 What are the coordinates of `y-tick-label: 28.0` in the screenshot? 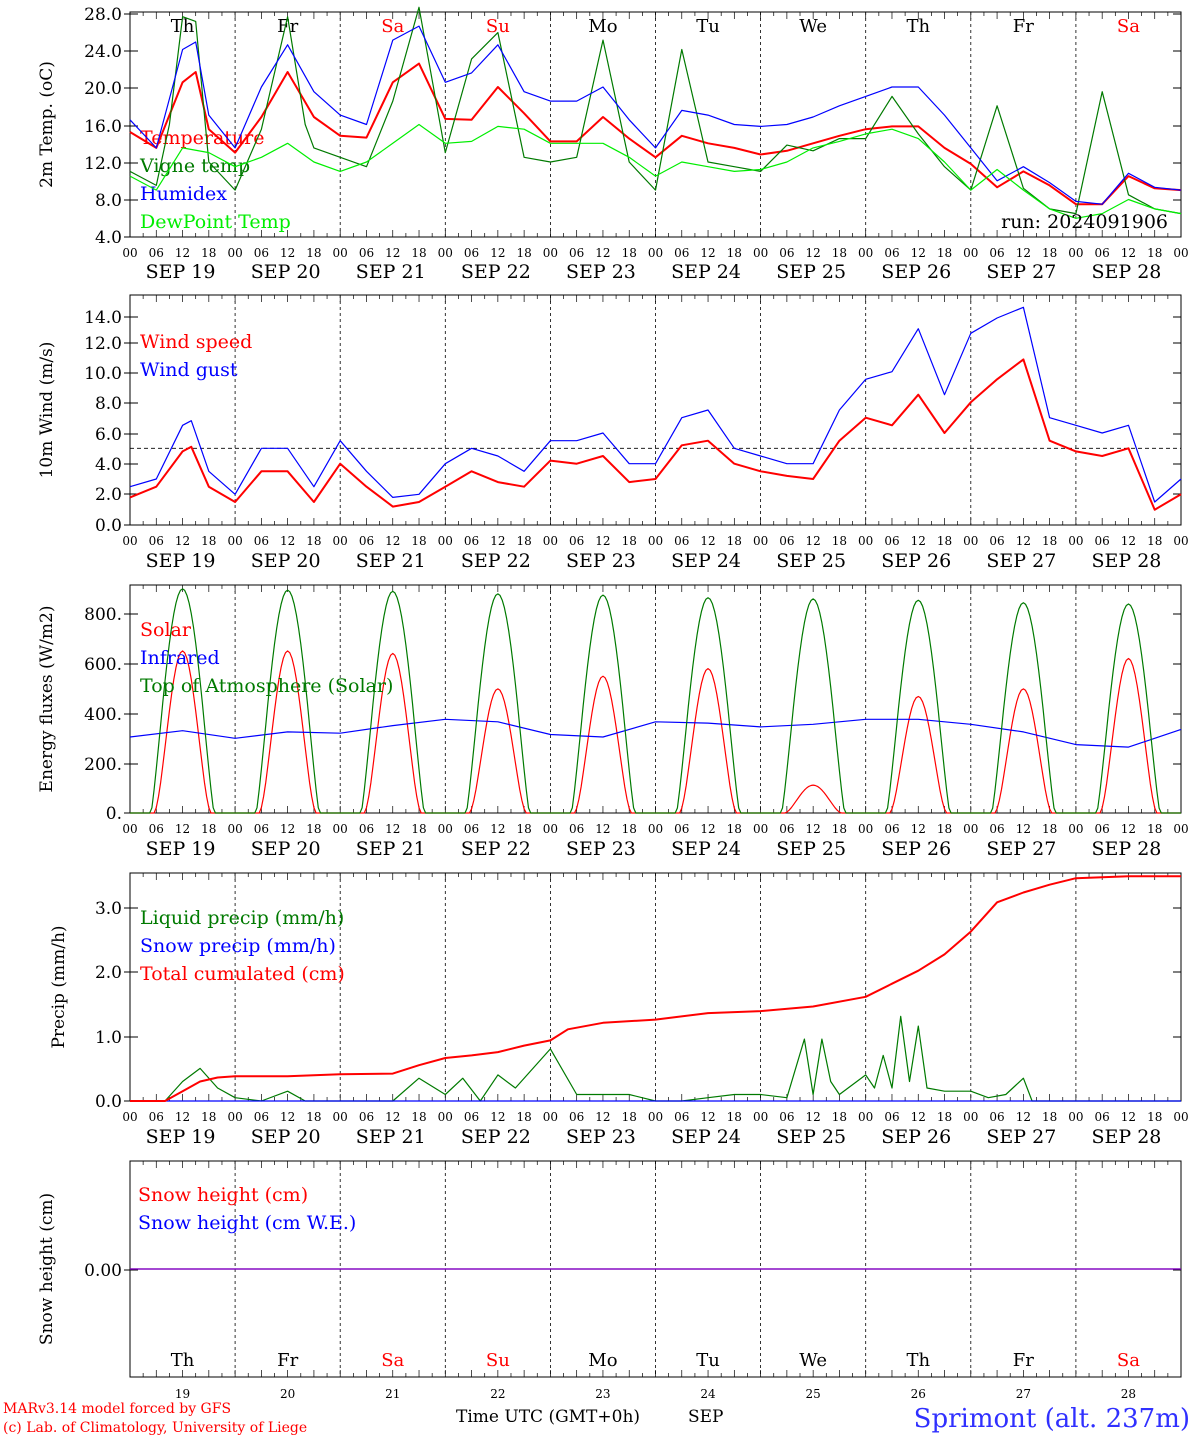 It's located at (103, 15).